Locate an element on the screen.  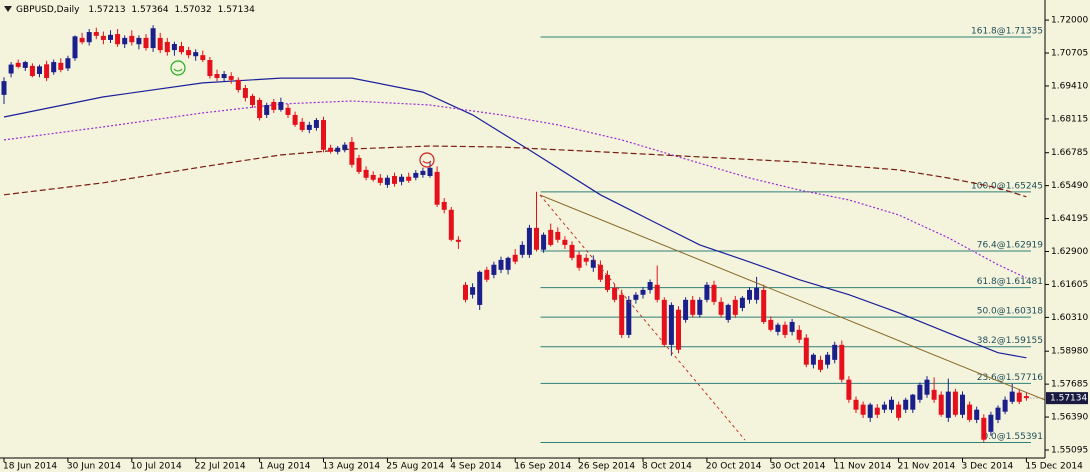
x-tick-label: 3 Dec 2014 is located at coordinates (988, 467).